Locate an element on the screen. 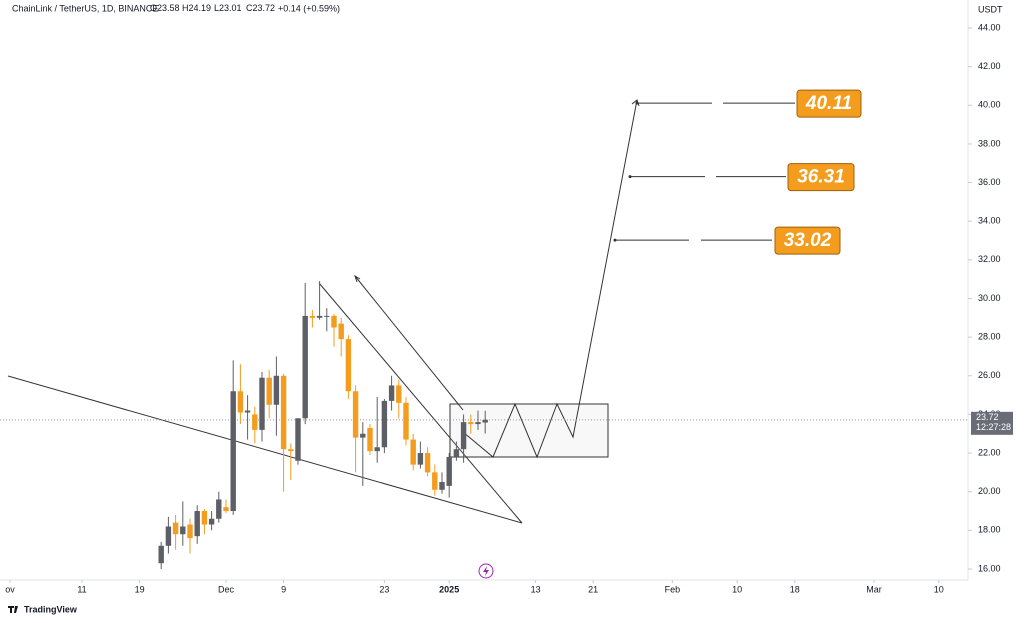 This screenshot has height=623, width=1024. quote-value: 23.01 is located at coordinates (230, 8).